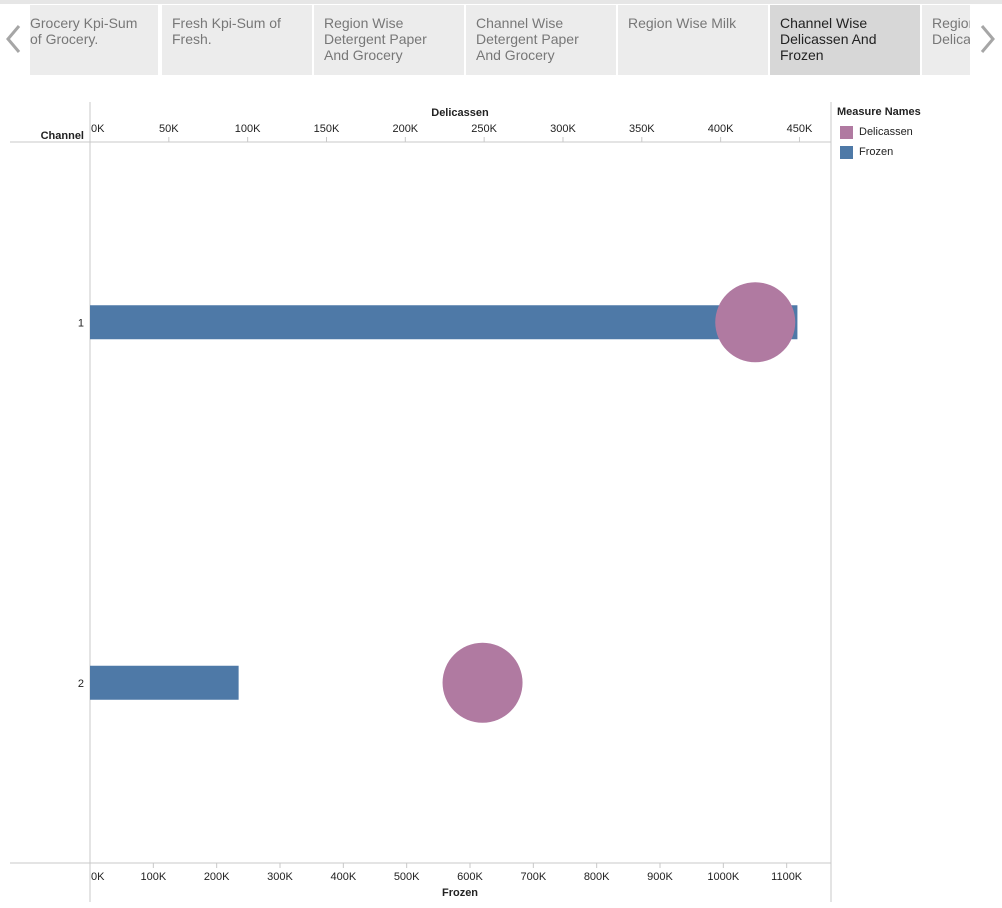 The height and width of the screenshot is (908, 1002). What do you see at coordinates (721, 129) in the screenshot?
I see `top-tick-label: 400K` at bounding box center [721, 129].